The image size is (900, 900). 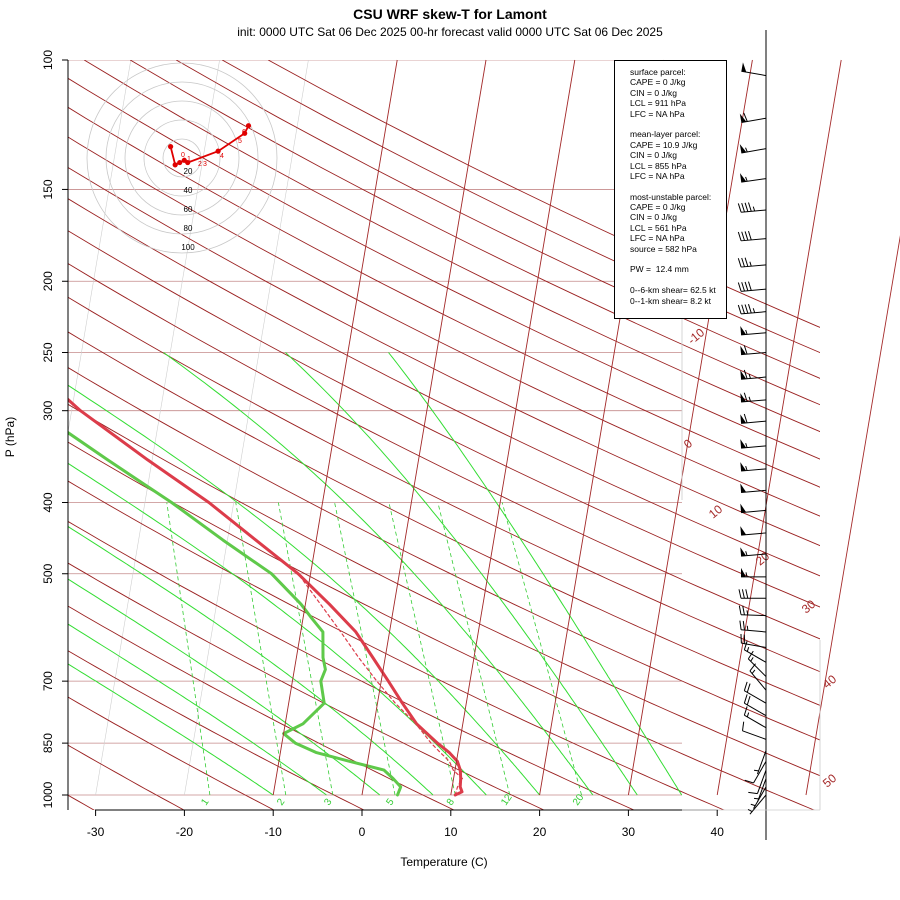 What do you see at coordinates (671, 300) in the screenshot?
I see `info-box-line: 0--1-km shear= 8.2 kt` at bounding box center [671, 300].